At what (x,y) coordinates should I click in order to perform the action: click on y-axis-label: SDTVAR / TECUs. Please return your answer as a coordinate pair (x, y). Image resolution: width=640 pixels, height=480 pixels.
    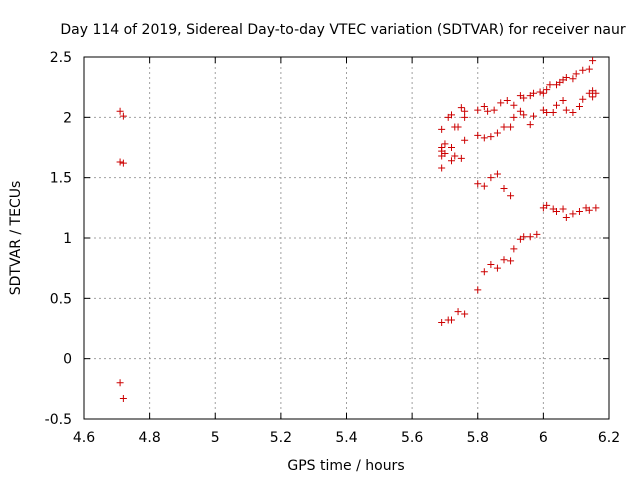
    Looking at the image, I should click on (16, 238).